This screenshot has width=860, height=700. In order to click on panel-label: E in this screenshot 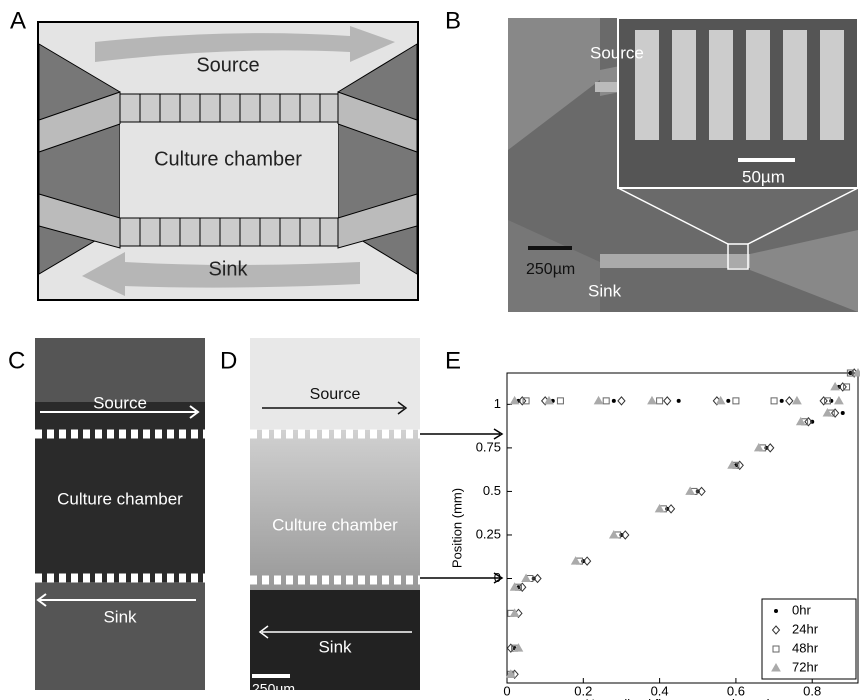, I will do `click(453, 360)`.